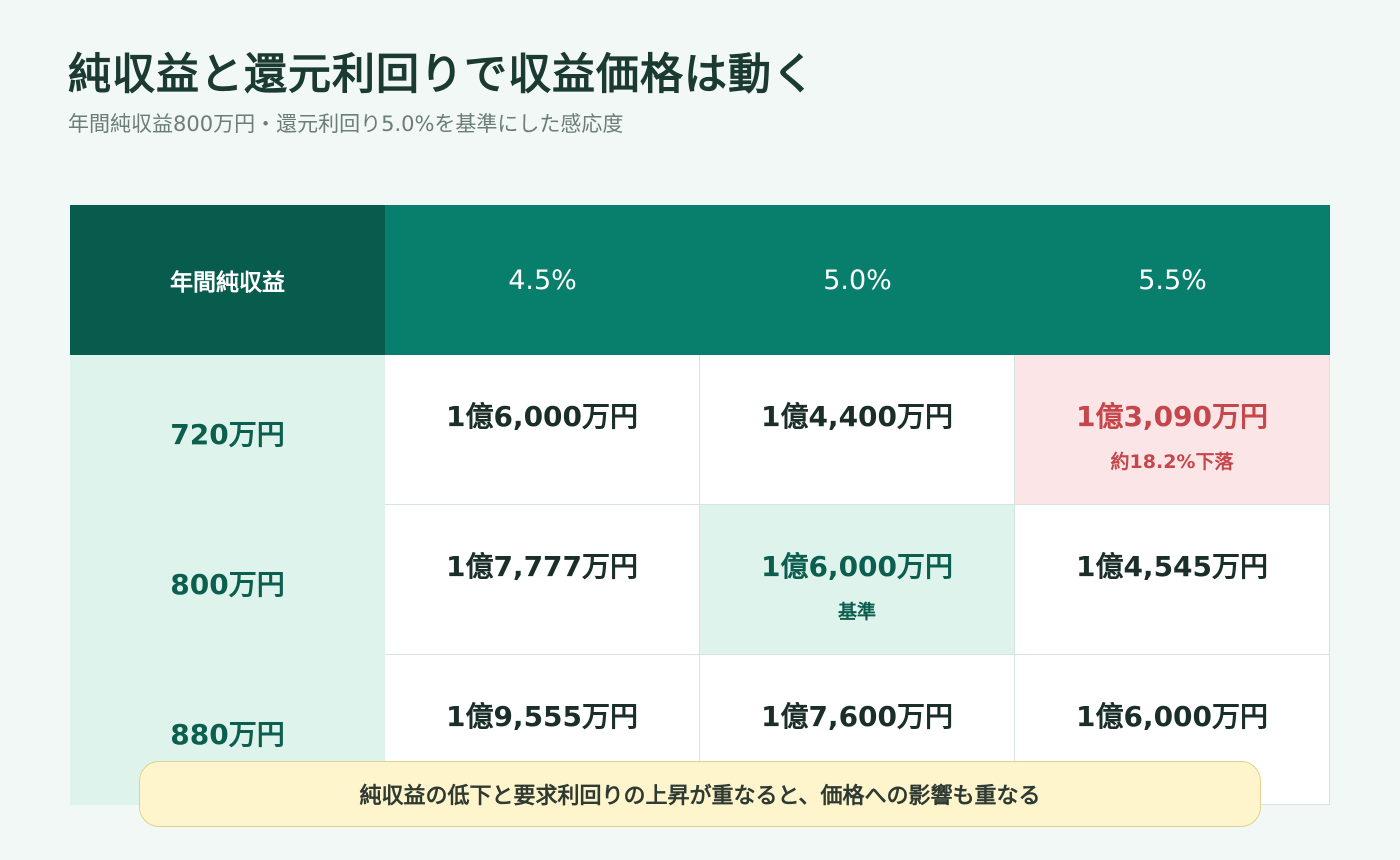 The image size is (1400, 860). I want to click on row-header-800: 800万円, so click(227, 580).